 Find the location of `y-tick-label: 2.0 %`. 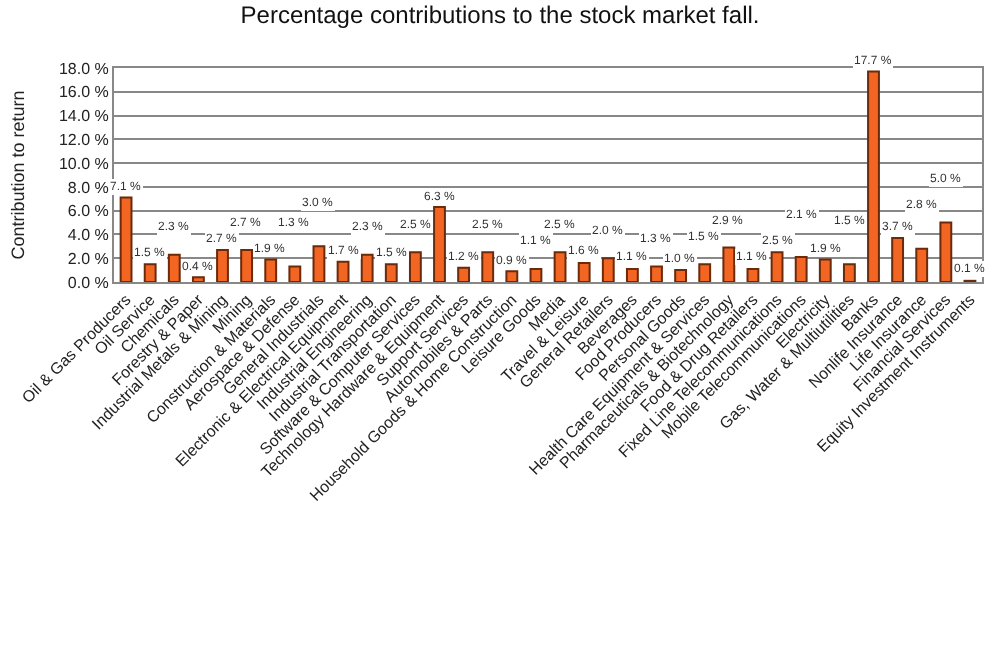

y-tick-label: 2.0 % is located at coordinates (88, 258).